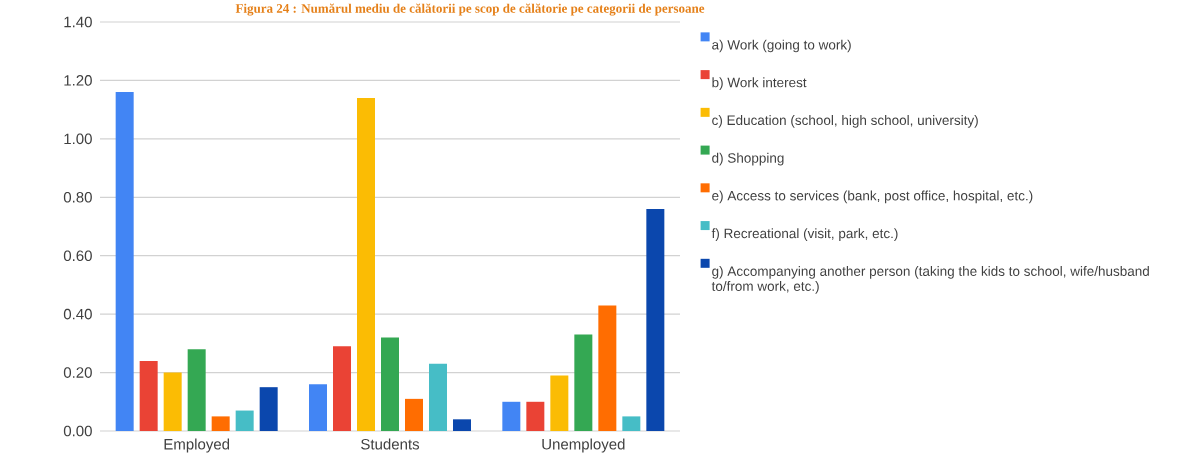 Image resolution: width=1190 pixels, height=471 pixels. Describe the element at coordinates (77, 256) in the screenshot. I see `y-tick-label: 0.60` at that location.